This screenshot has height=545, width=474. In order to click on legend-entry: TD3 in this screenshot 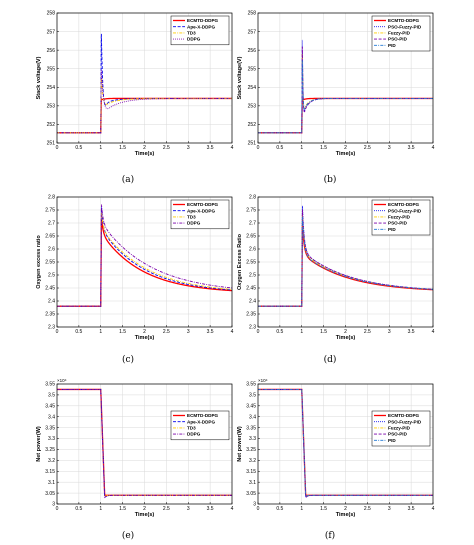, I will do `click(191, 428)`.